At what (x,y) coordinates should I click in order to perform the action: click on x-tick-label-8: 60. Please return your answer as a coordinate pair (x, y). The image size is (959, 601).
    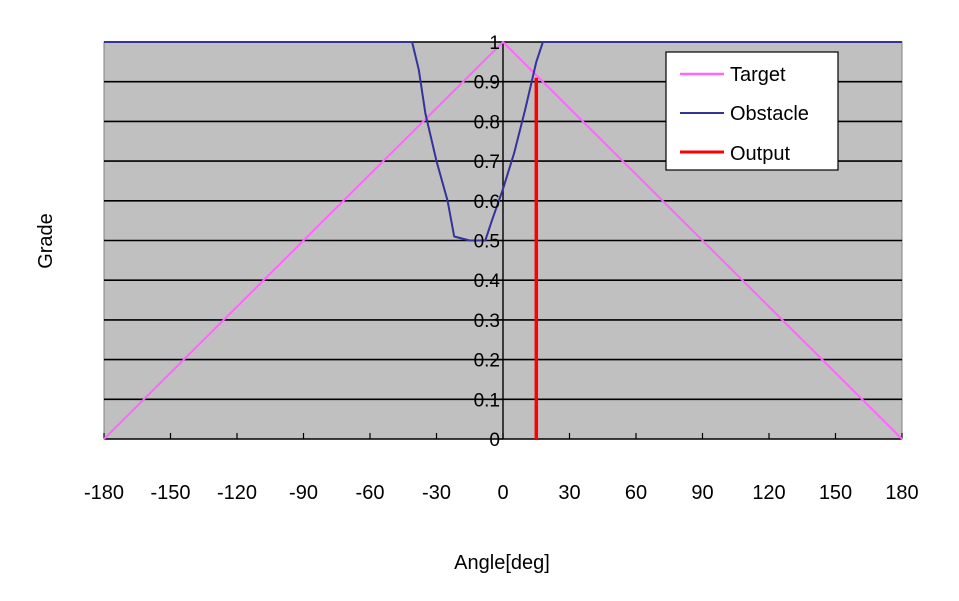
    Looking at the image, I should click on (636, 493).